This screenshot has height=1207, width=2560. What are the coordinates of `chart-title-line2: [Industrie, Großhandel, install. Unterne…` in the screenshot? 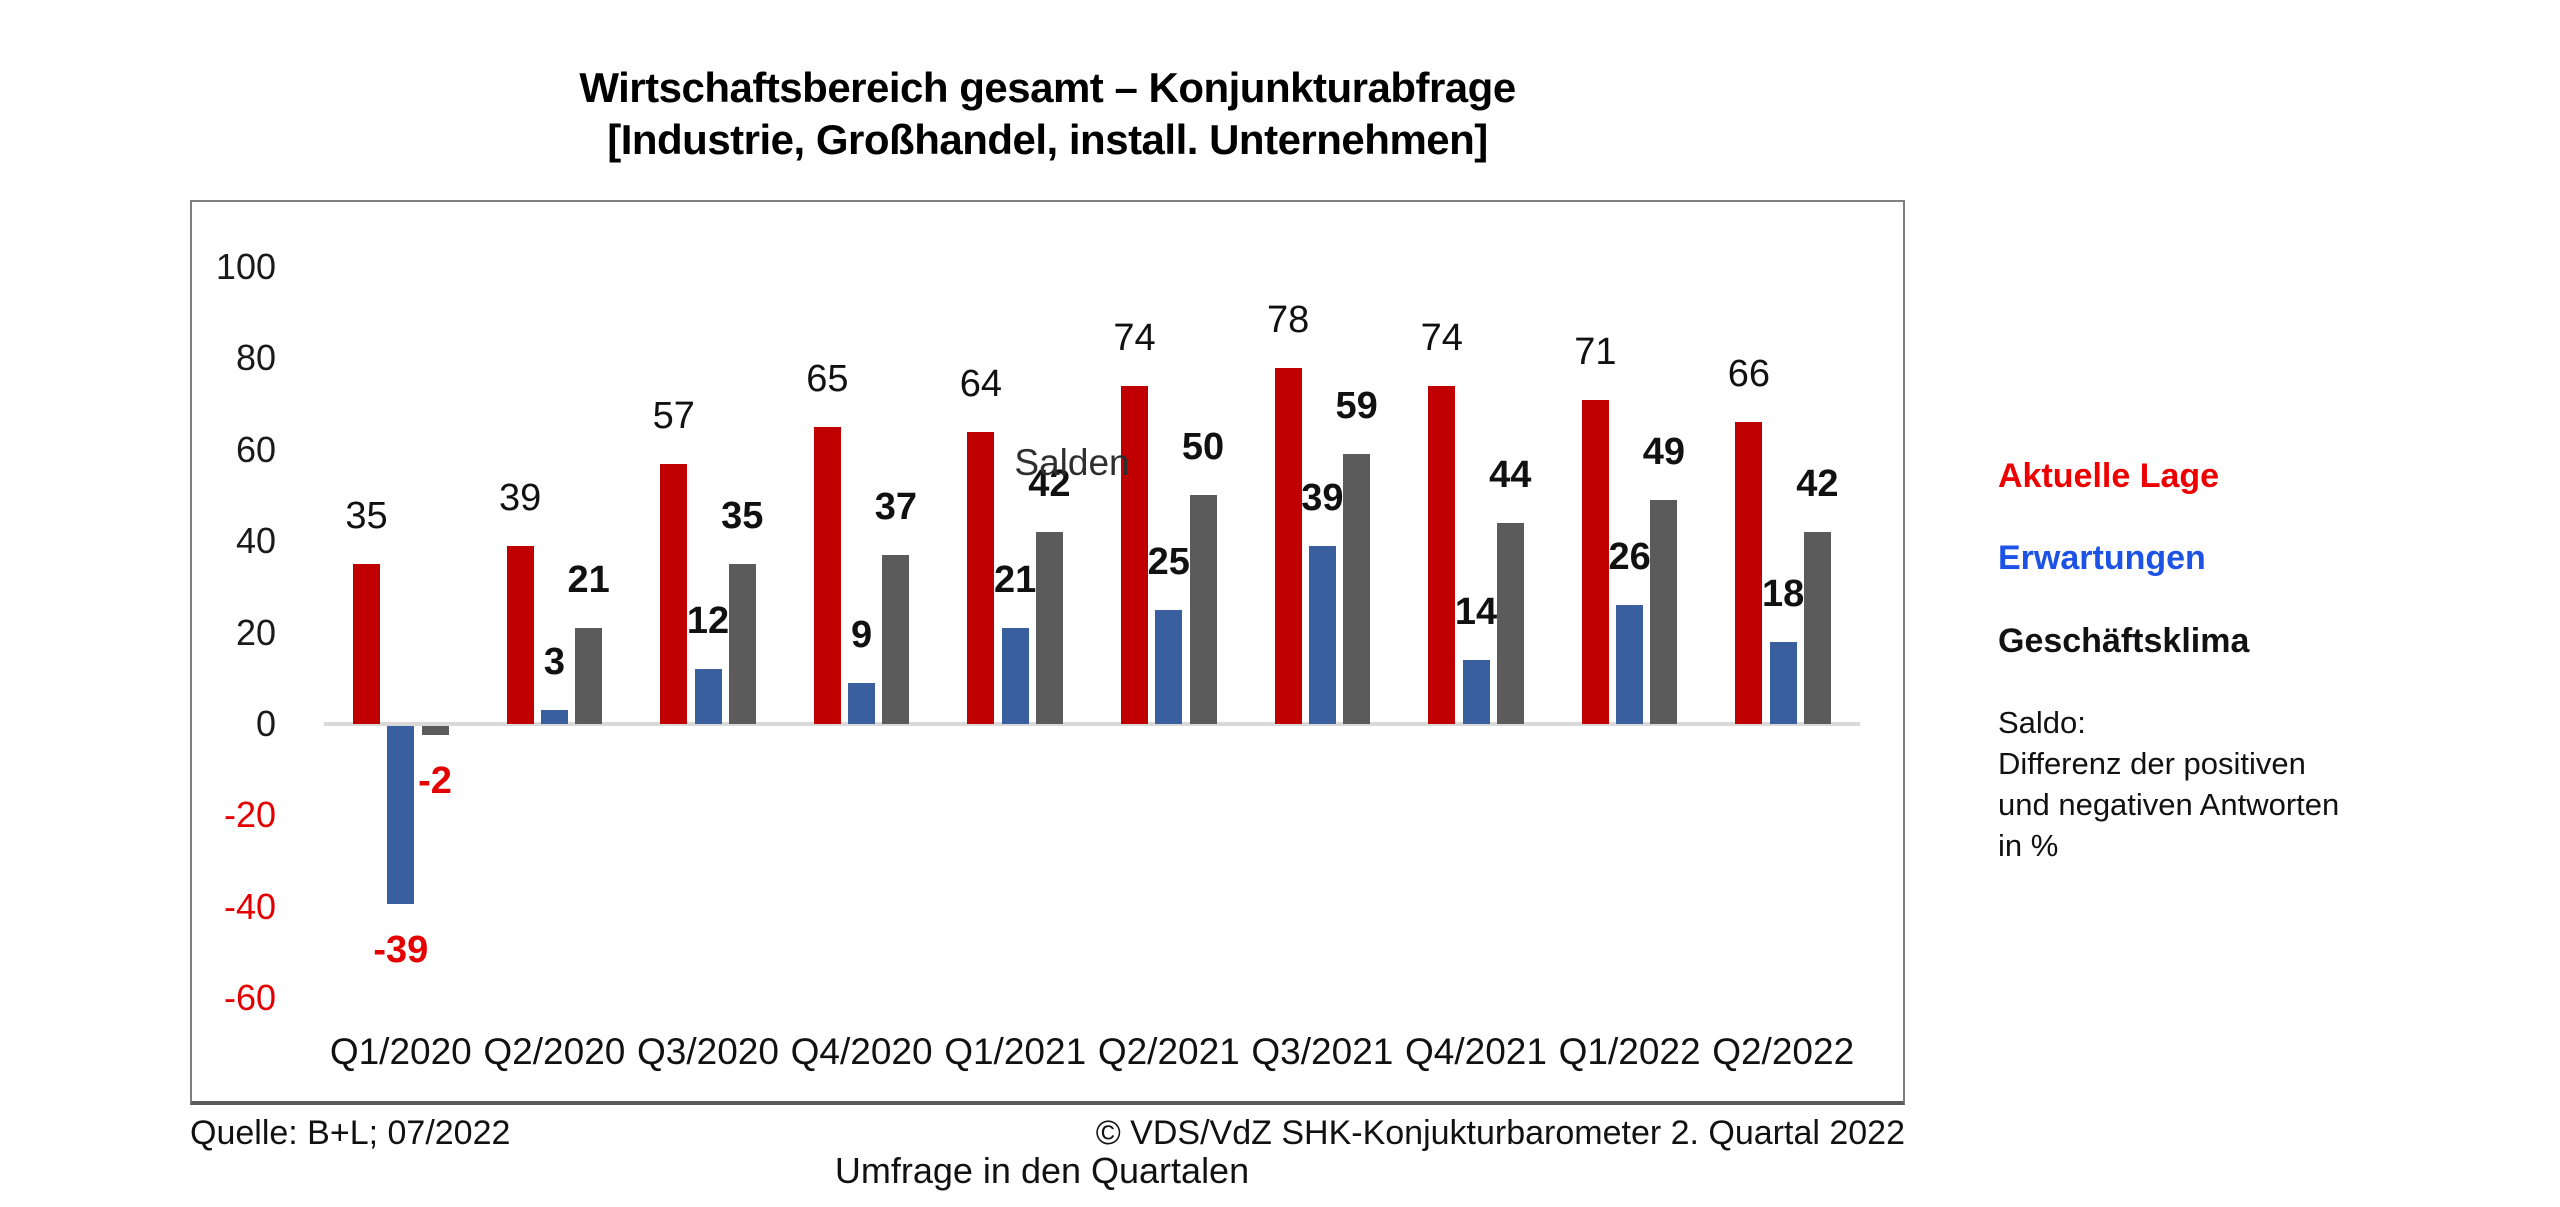 It's located at (1047, 139).